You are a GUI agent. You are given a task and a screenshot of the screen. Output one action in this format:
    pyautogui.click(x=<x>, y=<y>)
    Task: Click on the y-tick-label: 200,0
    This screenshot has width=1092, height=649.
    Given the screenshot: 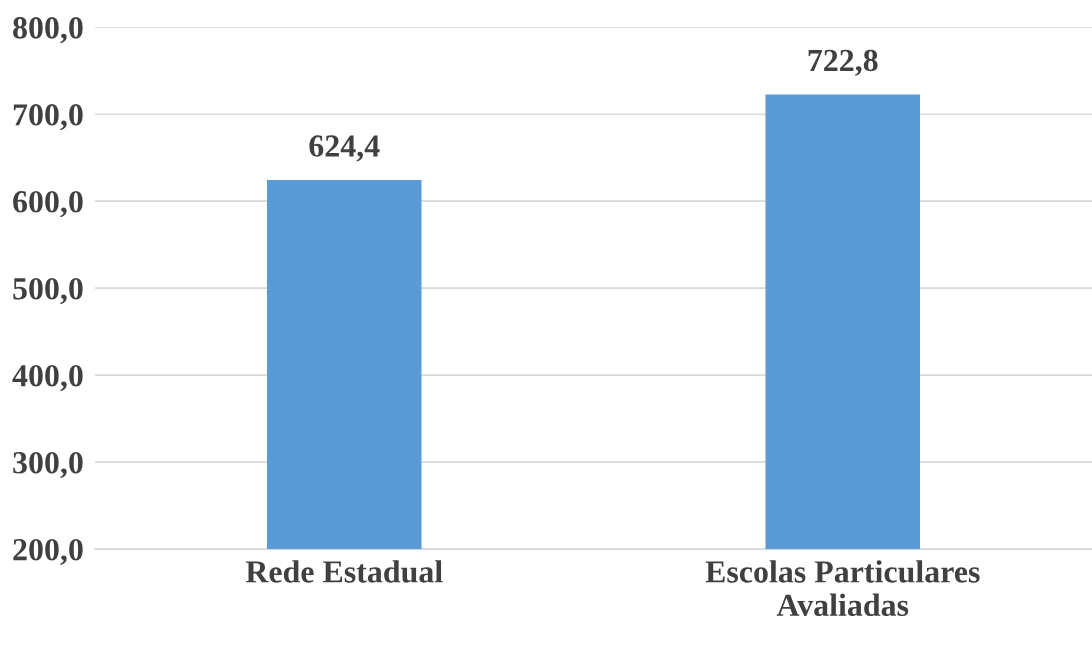 What is the action you would take?
    pyautogui.click(x=48, y=552)
    